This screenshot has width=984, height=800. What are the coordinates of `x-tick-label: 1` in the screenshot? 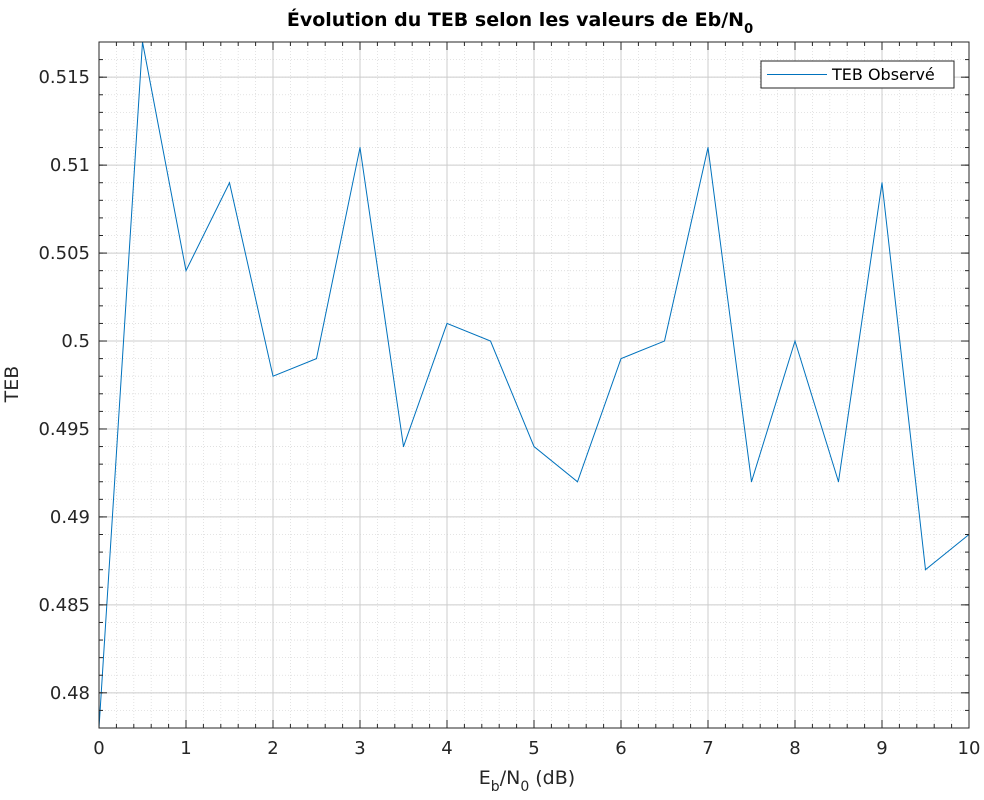 It's located at (185, 748).